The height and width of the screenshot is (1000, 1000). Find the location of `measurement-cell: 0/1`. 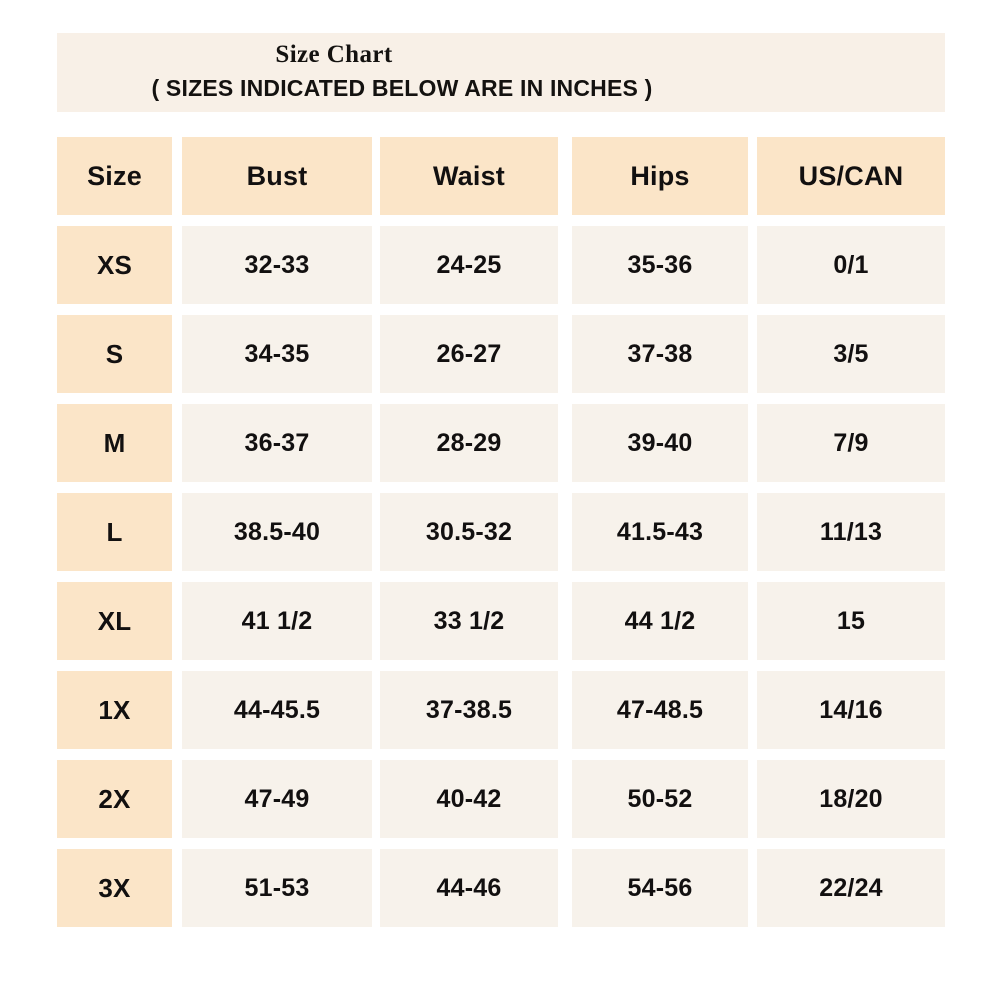

measurement-cell: 0/1 is located at coordinates (851, 265).